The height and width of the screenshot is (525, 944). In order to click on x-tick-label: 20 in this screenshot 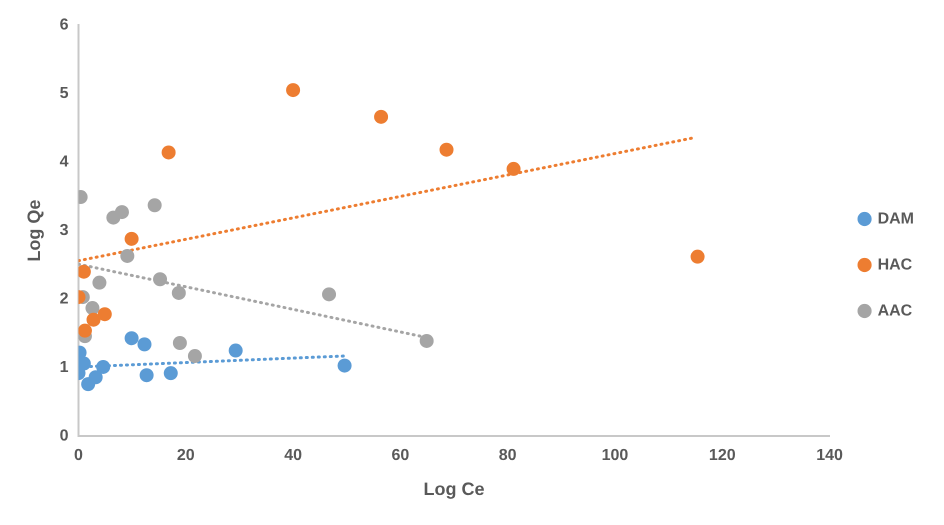, I will do `click(185, 455)`.